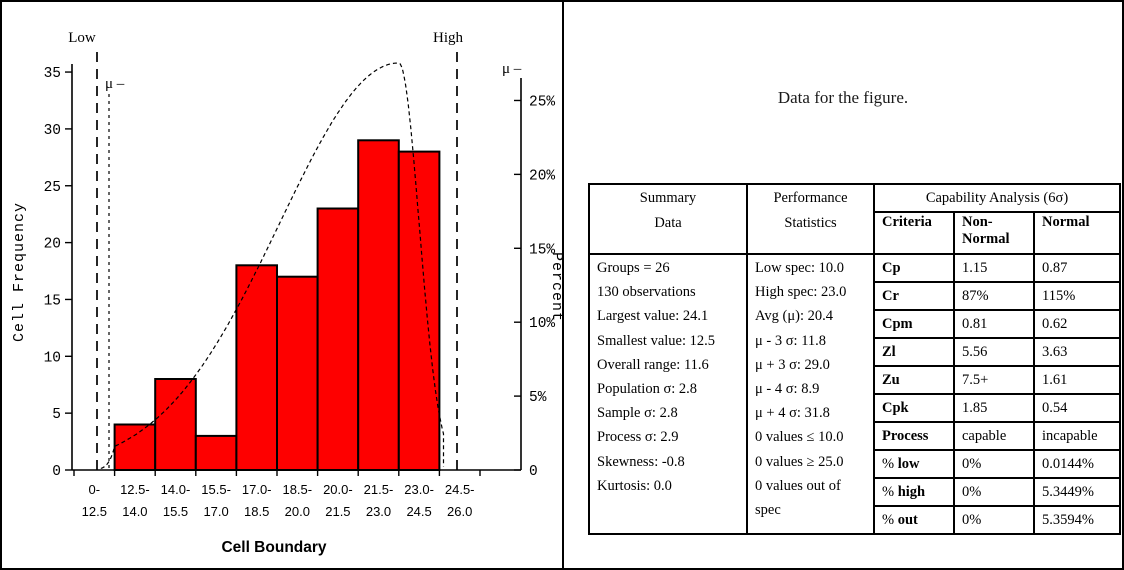  What do you see at coordinates (914, 436) in the screenshot?
I see `criteria-cell: Process` at bounding box center [914, 436].